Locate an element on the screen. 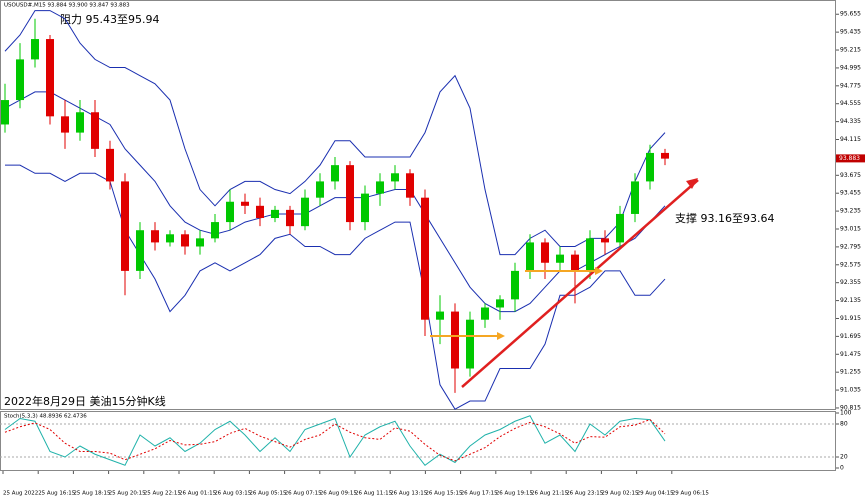 The width and height of the screenshot is (865, 501). x-tick-label: 25 Aug 20:15 is located at coordinates (128, 494).